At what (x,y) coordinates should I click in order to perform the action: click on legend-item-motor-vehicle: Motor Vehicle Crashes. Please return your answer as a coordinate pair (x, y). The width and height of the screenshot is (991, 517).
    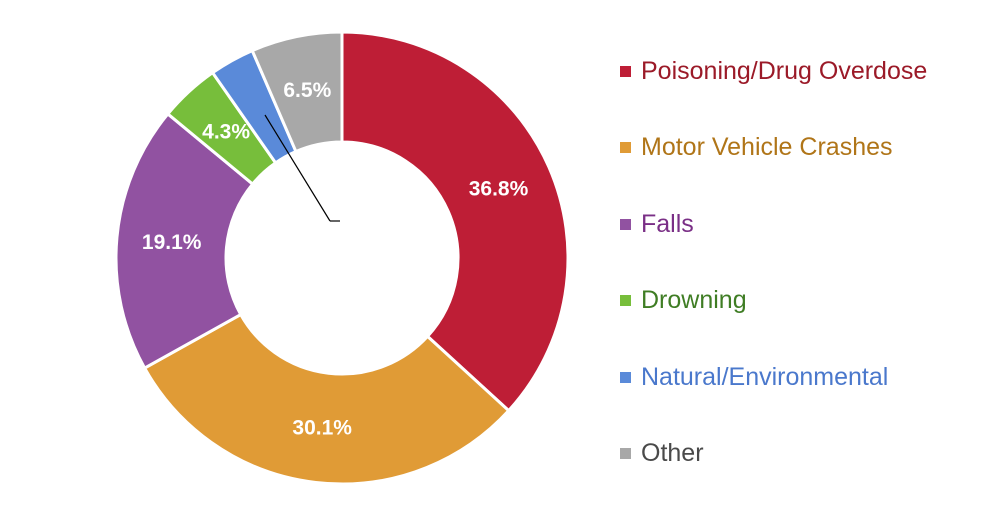
    Looking at the image, I should click on (773, 148).